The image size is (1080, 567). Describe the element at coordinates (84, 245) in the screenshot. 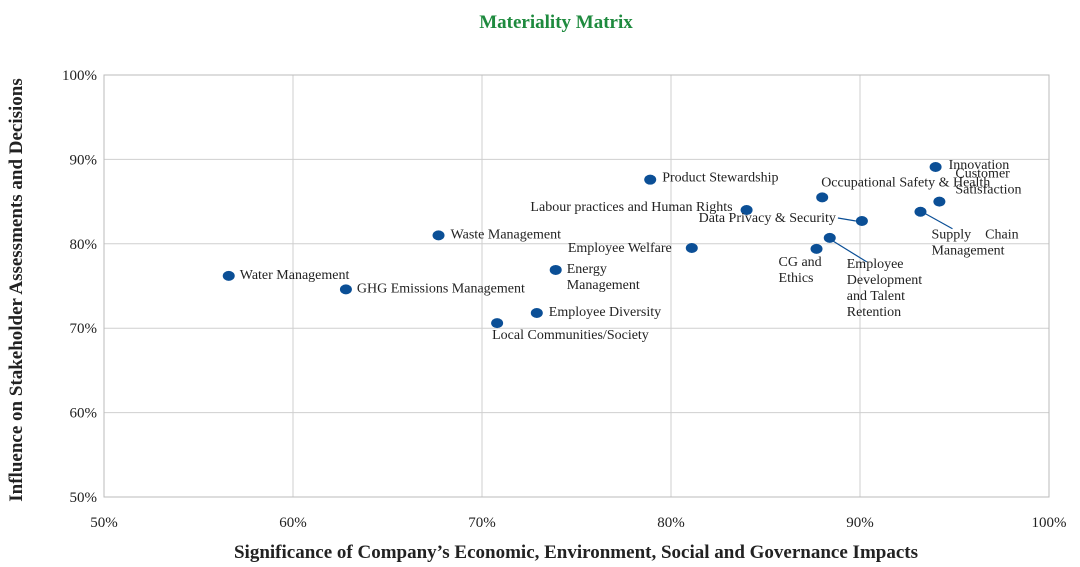

I see `y-tick-label: 80%` at that location.